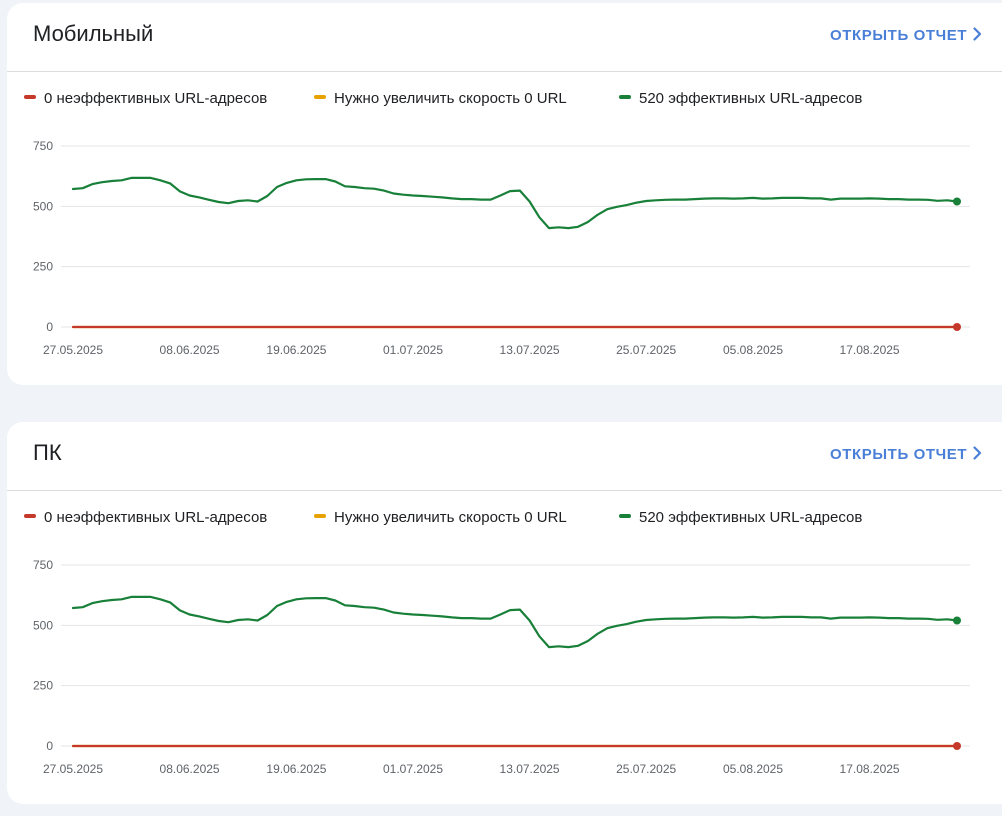 This screenshot has width=1002, height=816. Describe the element at coordinates (47, 452) in the screenshot. I see `card-title: ПК` at that location.